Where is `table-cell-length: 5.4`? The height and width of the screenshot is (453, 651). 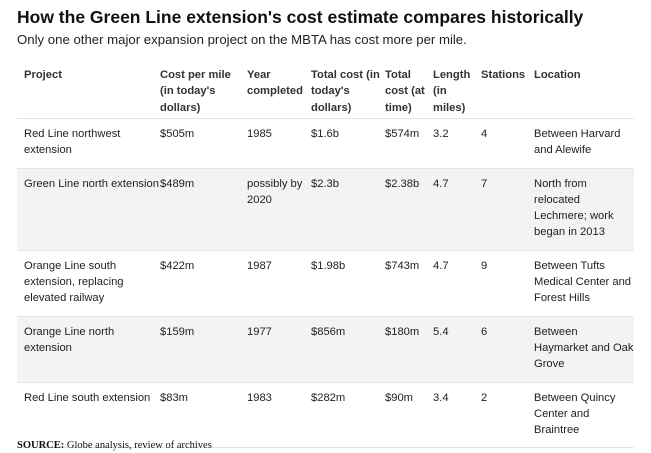
table-cell-length: 5.4 is located at coordinates (457, 349).